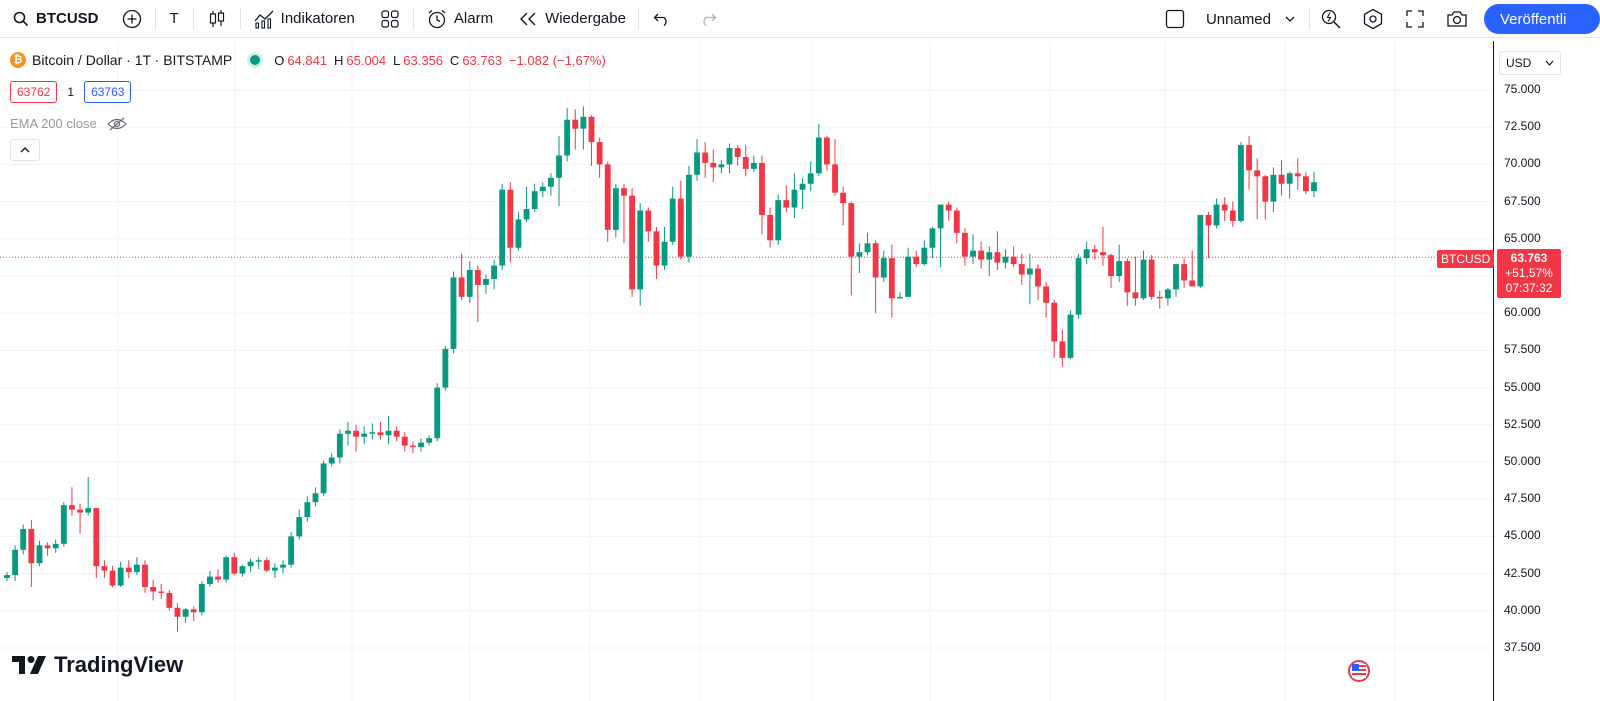 This screenshot has height=701, width=1600. What do you see at coordinates (174, 19) in the screenshot?
I see `interval-button: T` at bounding box center [174, 19].